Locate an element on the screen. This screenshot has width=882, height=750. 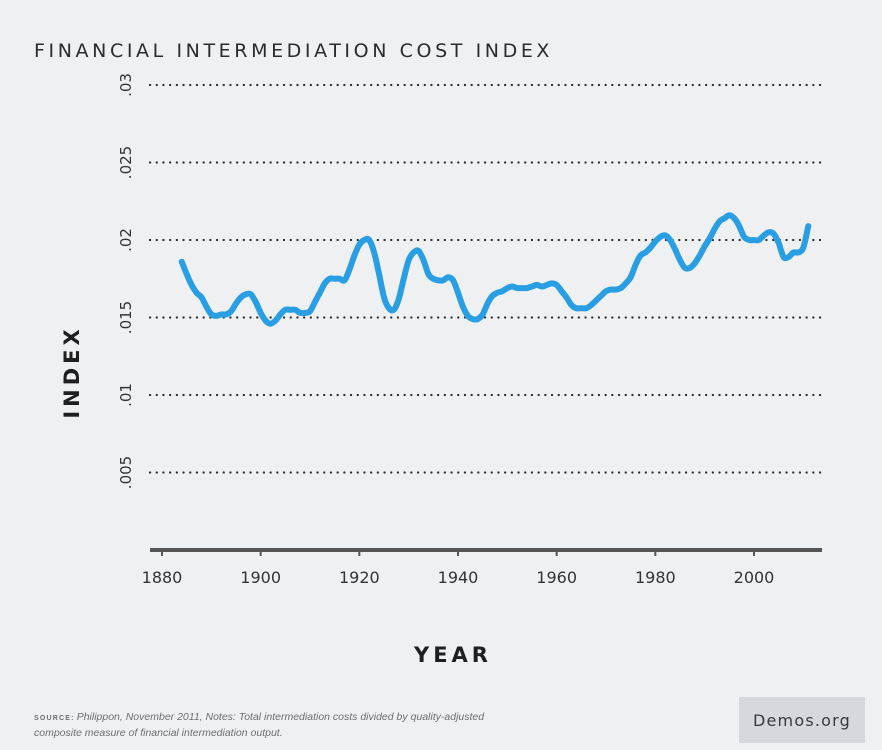
y-tick-label: .005 is located at coordinates (126, 472).